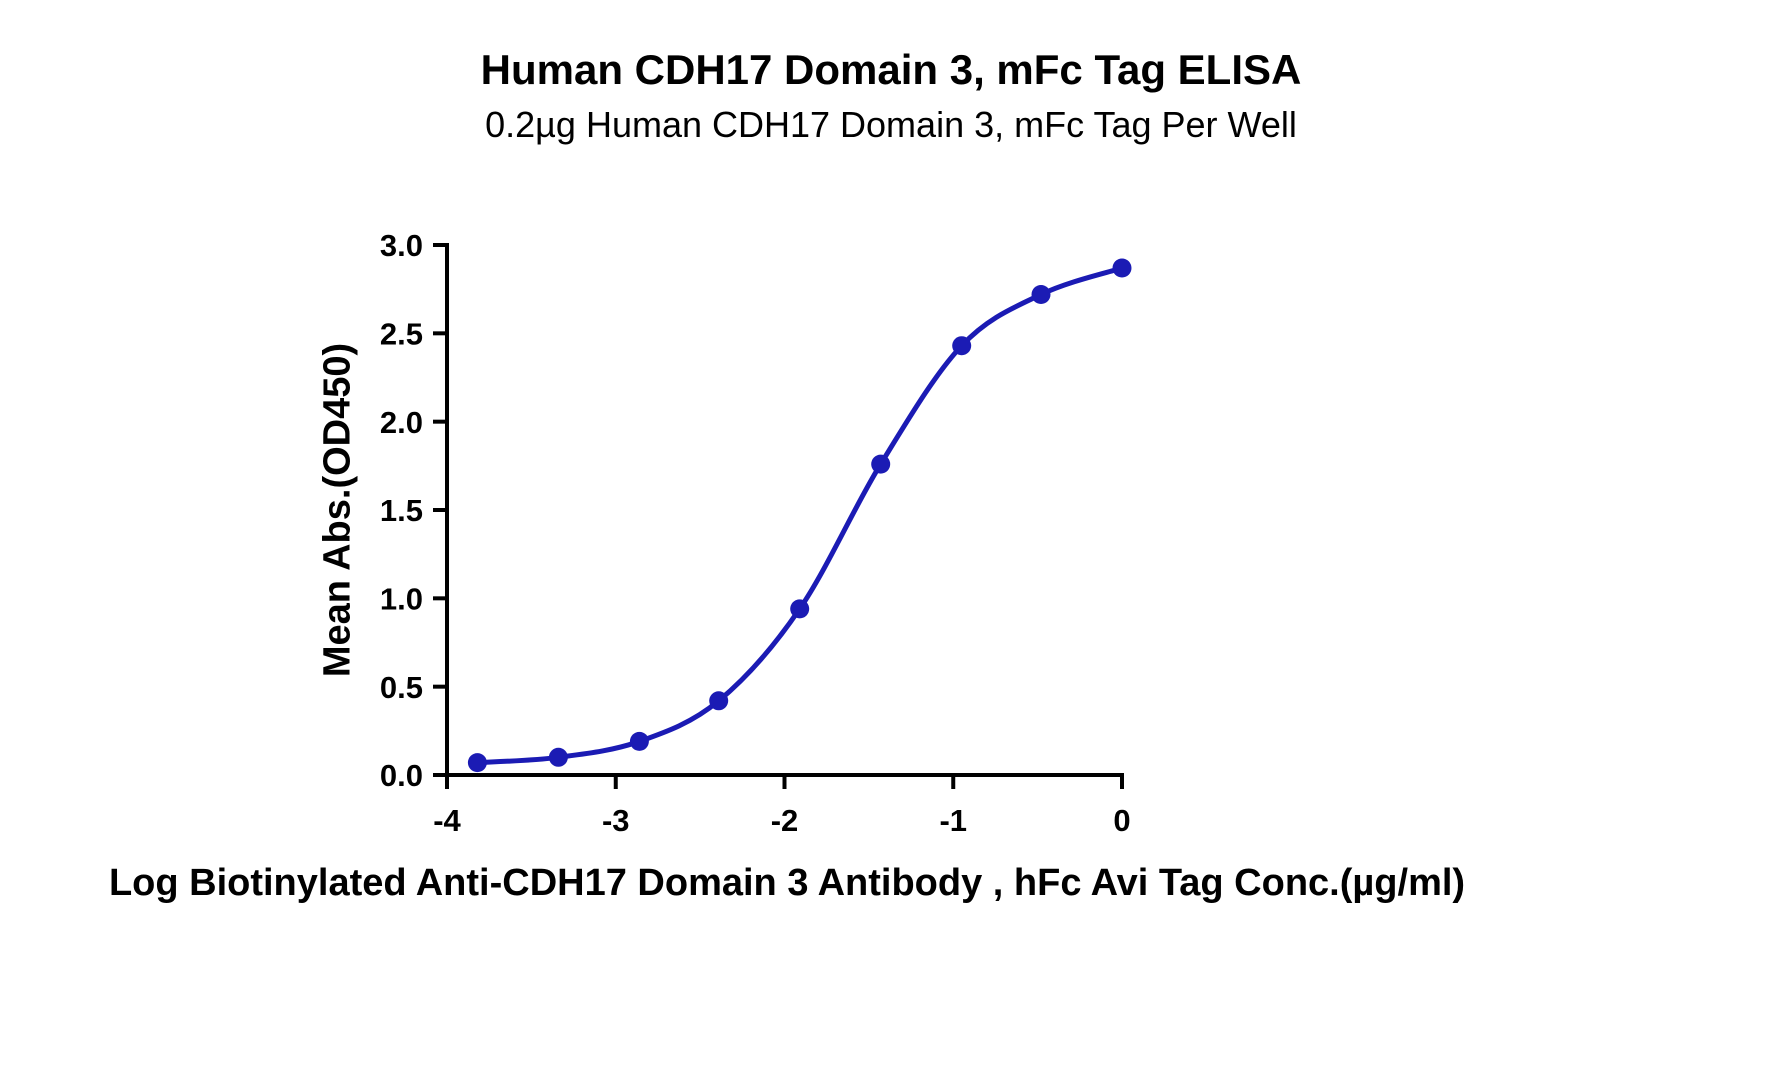  What do you see at coordinates (953, 820) in the screenshot?
I see `x-tick-label: -1` at bounding box center [953, 820].